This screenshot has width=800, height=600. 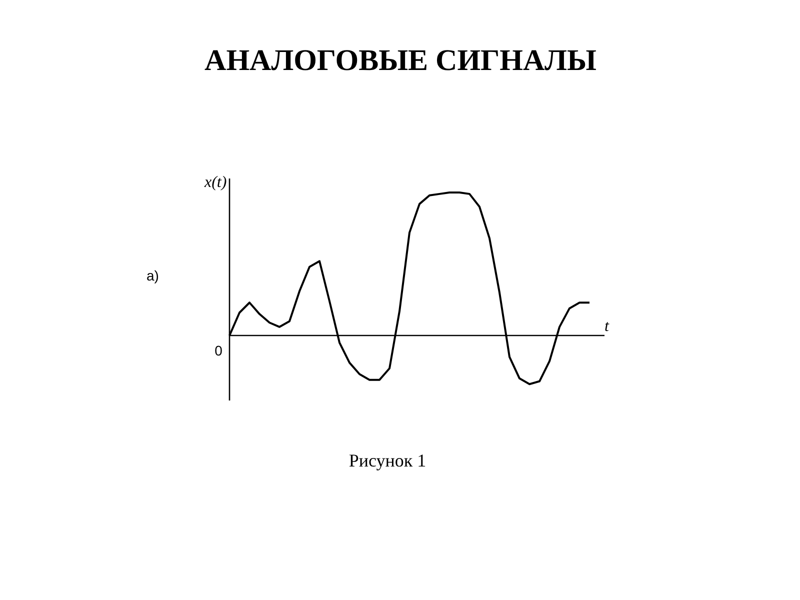 I want to click on text: Рисунок 1, so click(x=387, y=460).